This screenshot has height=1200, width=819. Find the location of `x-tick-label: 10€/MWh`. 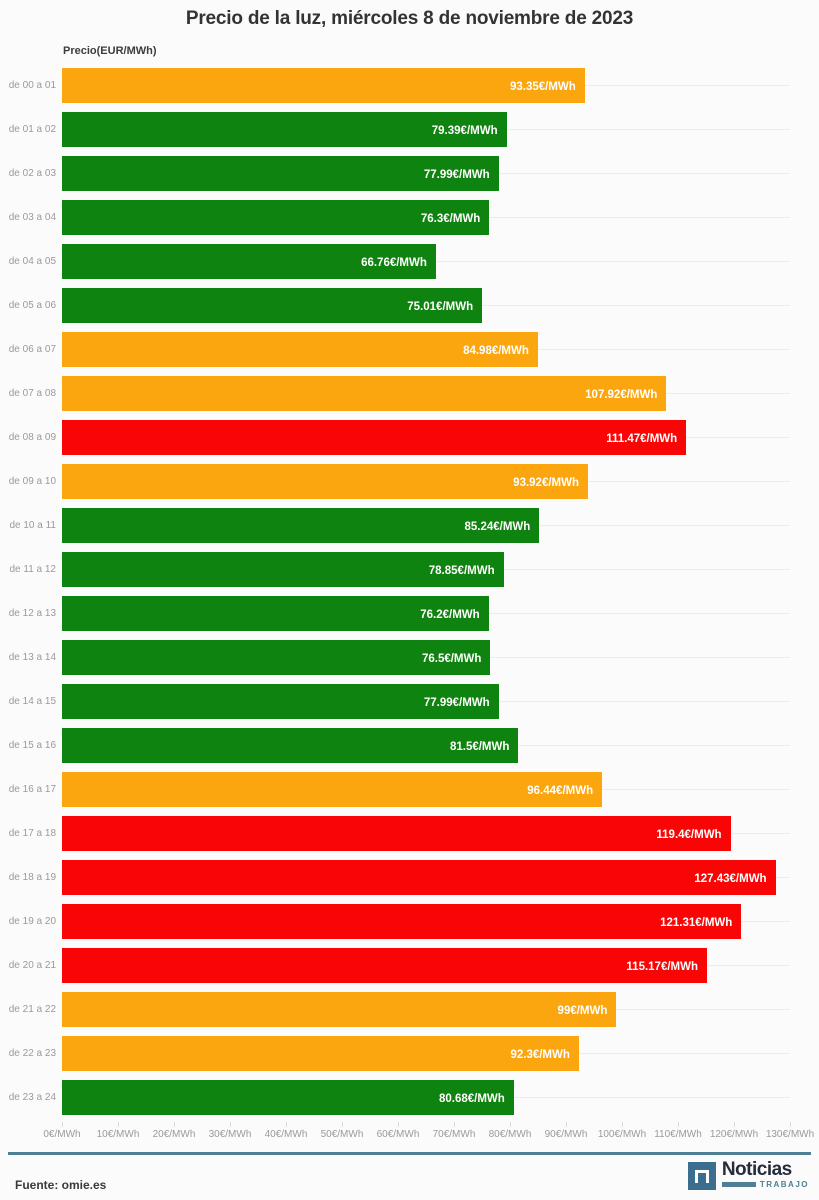

x-tick-label: 10€/MWh is located at coordinates (118, 1134).